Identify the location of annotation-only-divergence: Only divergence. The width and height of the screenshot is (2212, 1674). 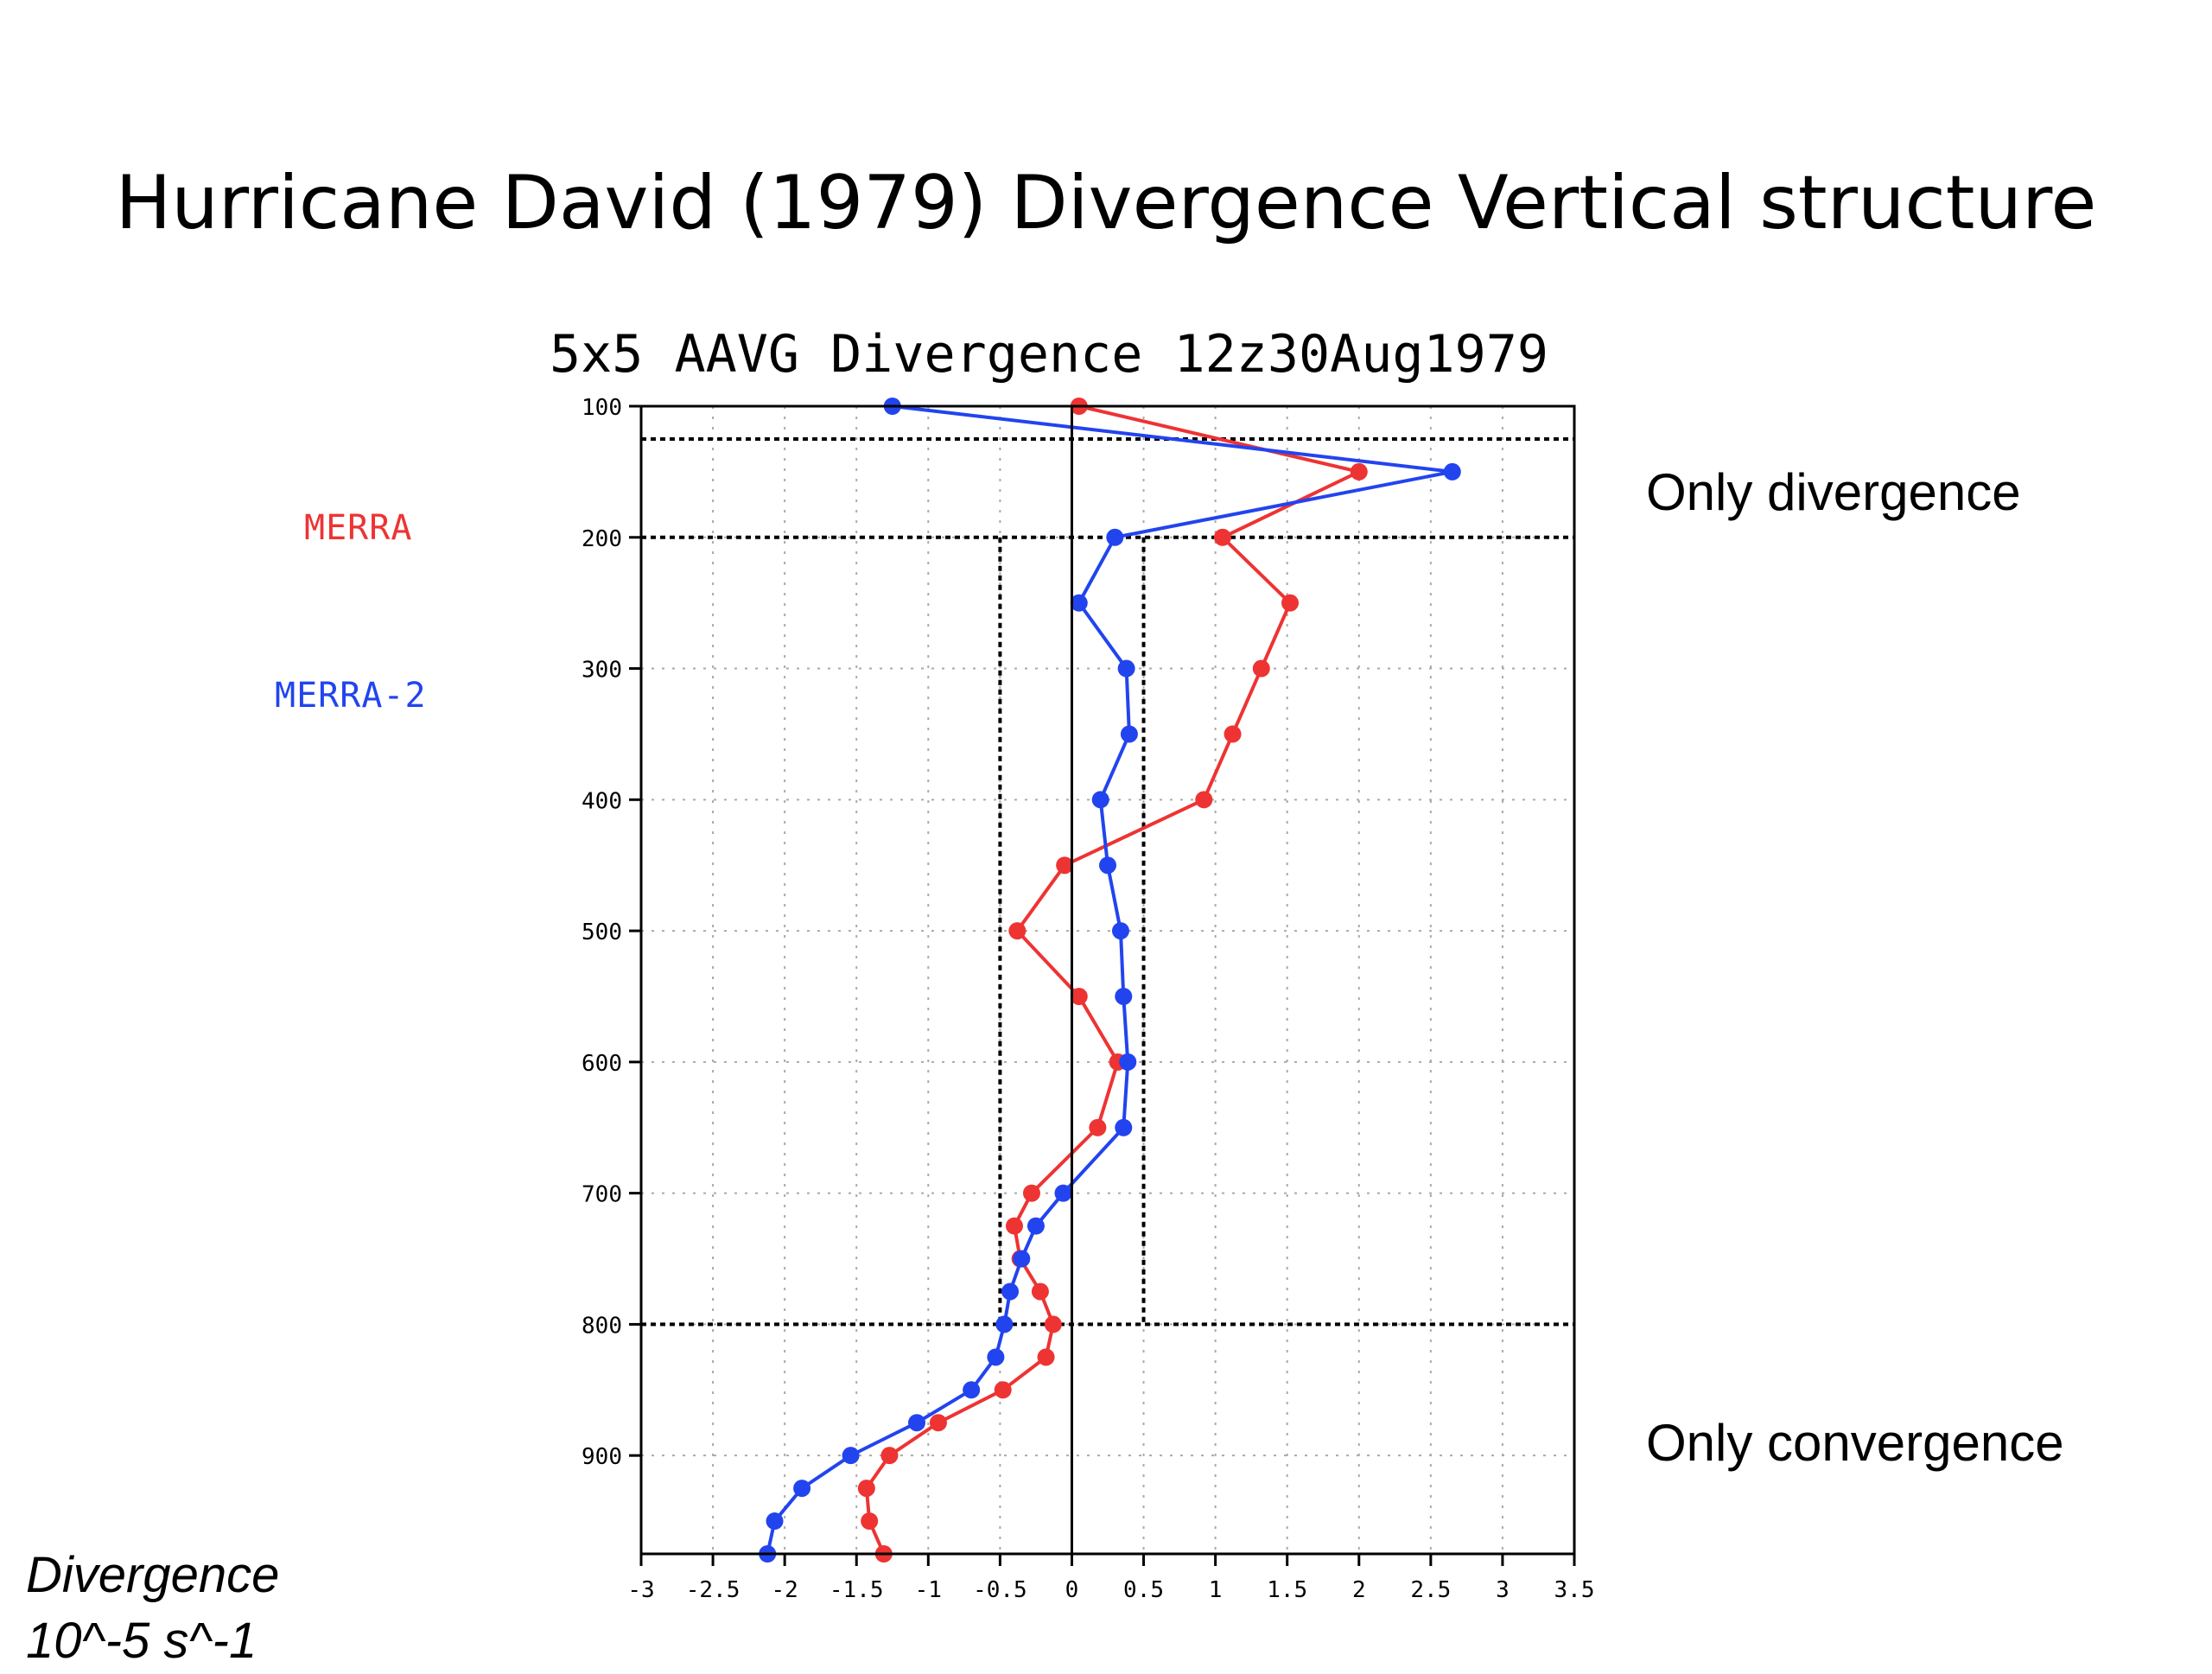
(1833, 492).